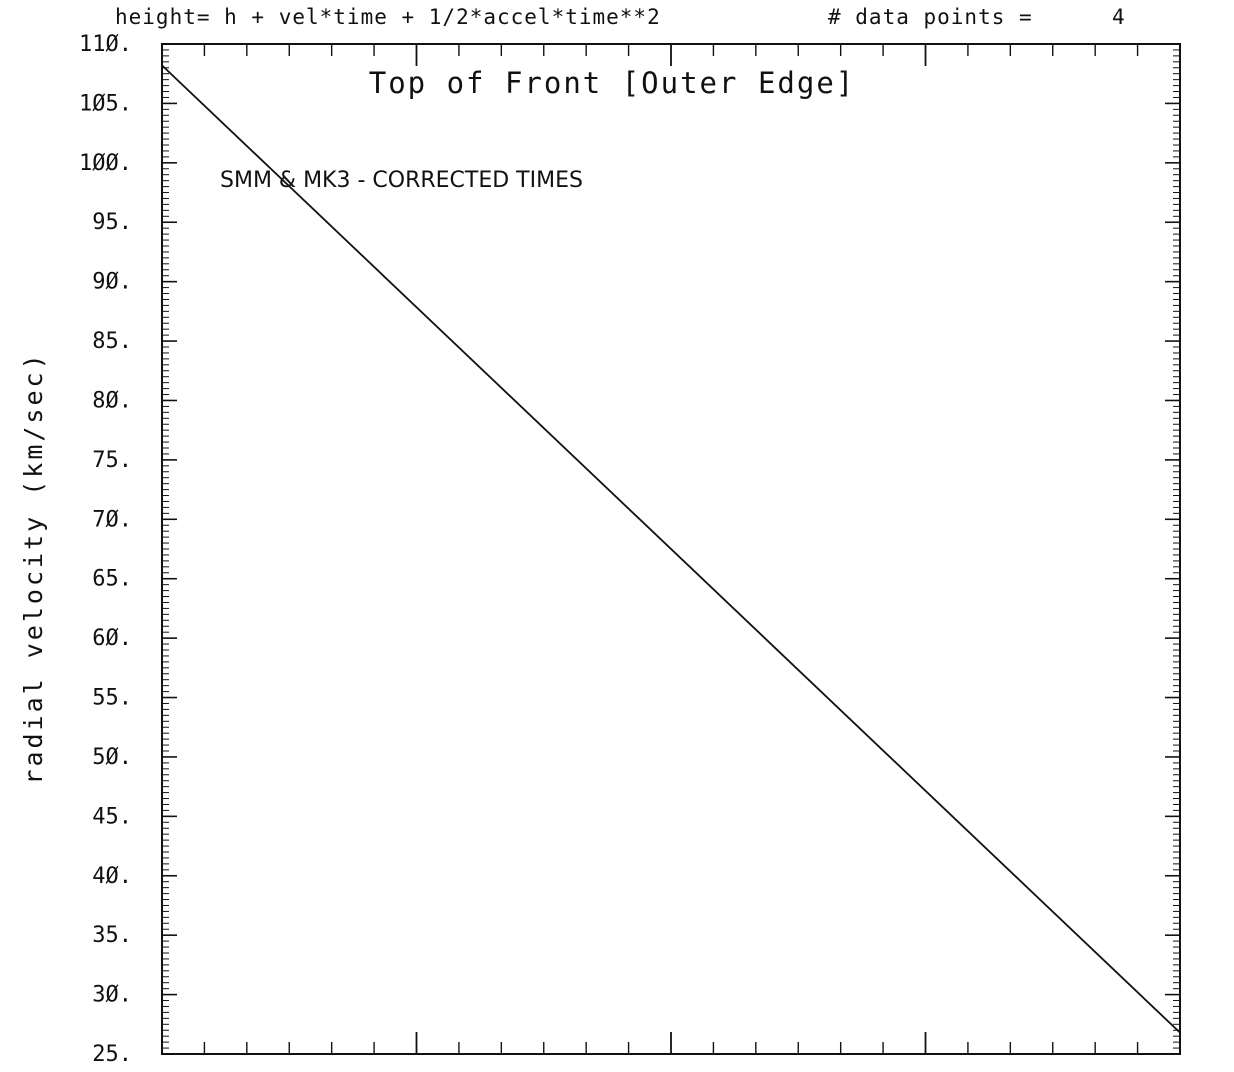  What do you see at coordinates (105, 44) in the screenshot?
I see `y-tick-label: 11Ø.` at bounding box center [105, 44].